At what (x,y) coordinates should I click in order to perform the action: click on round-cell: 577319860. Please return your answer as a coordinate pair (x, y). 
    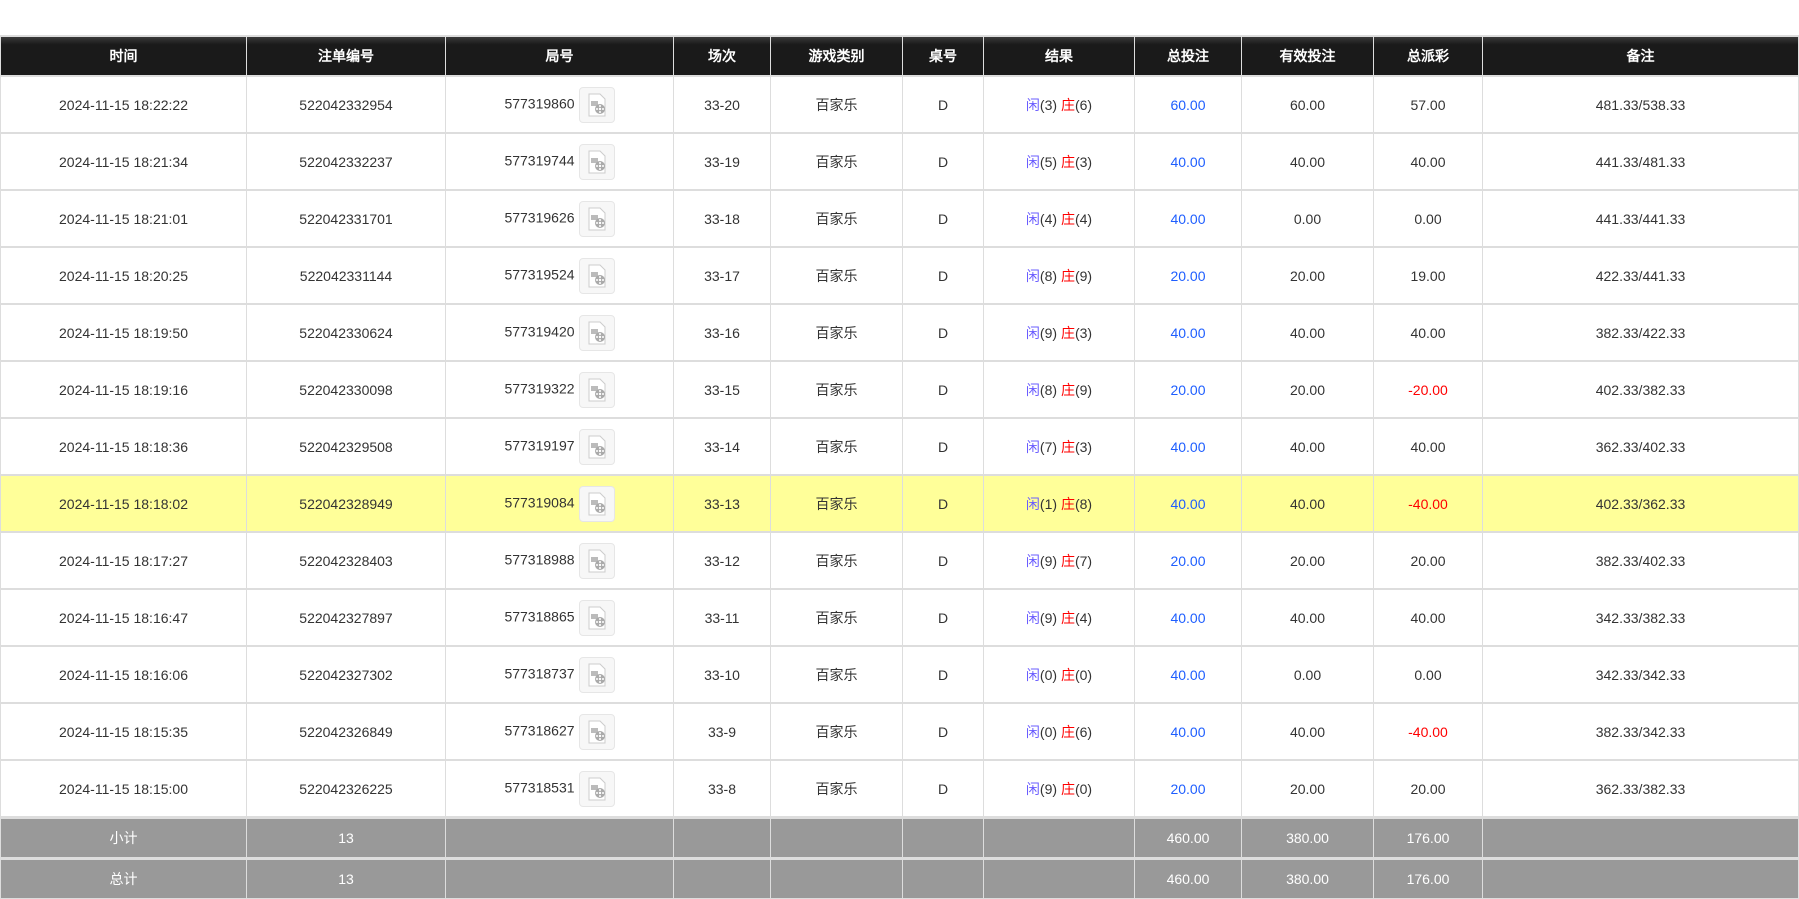
    Looking at the image, I should click on (559, 104).